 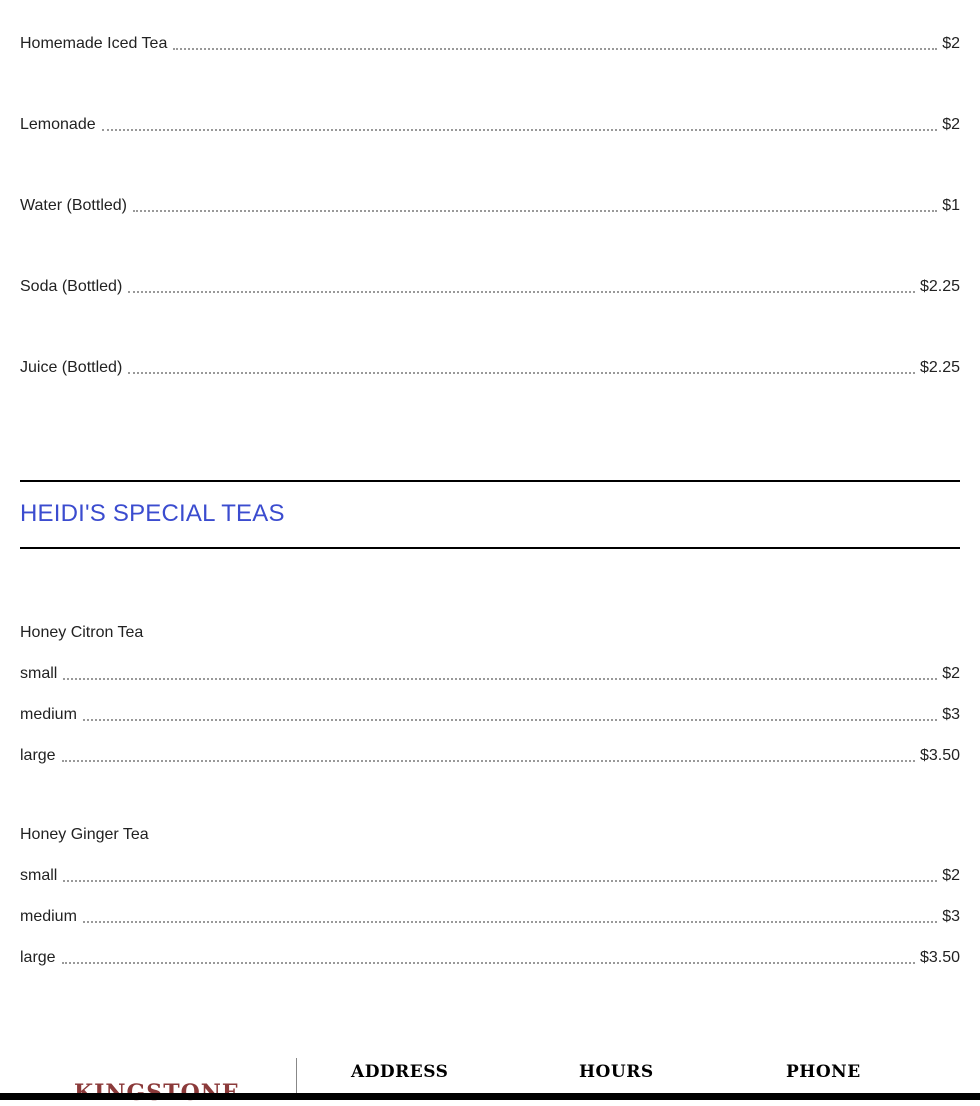 What do you see at coordinates (82, 632) in the screenshot?
I see `group-title: Honey Citron Tea` at bounding box center [82, 632].